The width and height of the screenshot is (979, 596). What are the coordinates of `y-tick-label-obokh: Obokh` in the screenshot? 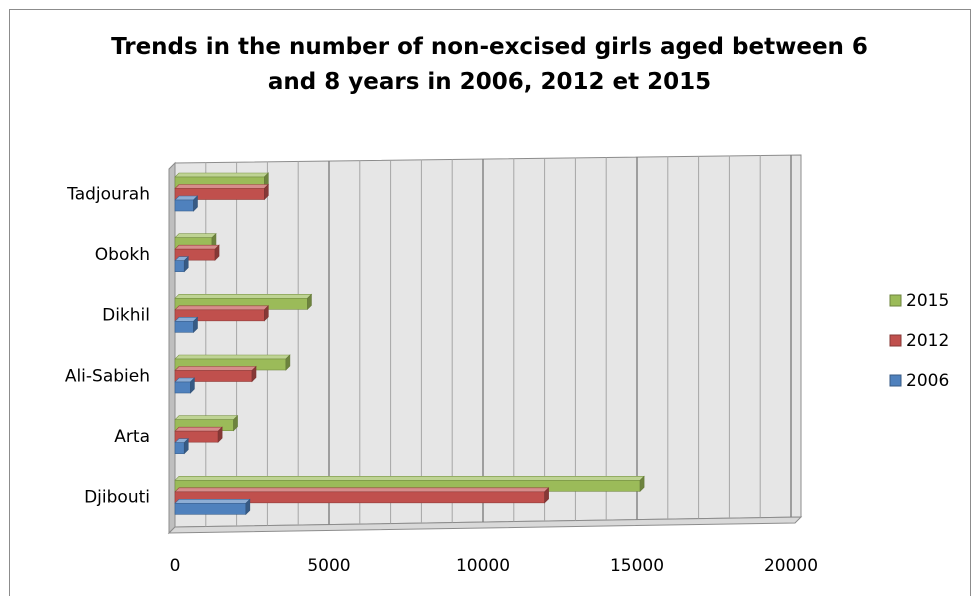 It's located at (122, 255).